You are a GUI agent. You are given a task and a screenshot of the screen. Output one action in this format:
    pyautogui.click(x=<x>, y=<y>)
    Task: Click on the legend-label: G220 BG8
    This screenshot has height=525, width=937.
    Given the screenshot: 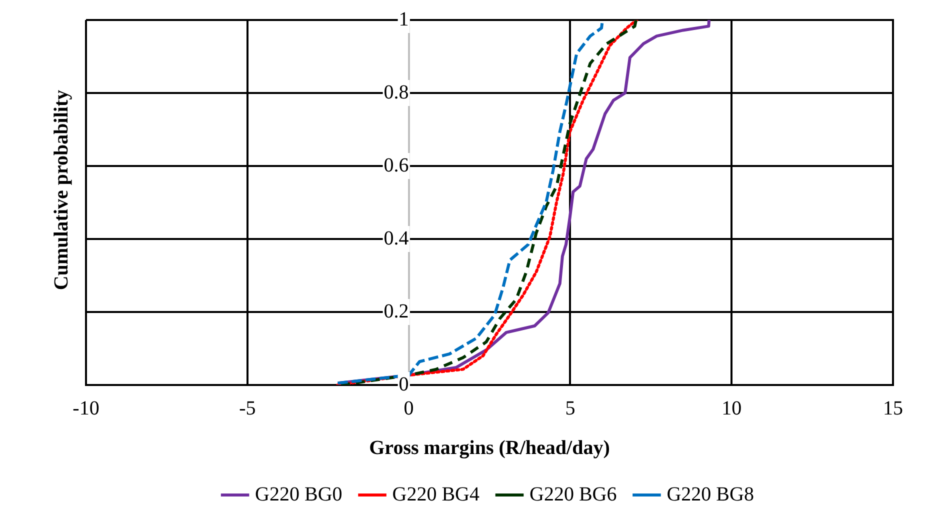 What is the action you would take?
    pyautogui.click(x=710, y=494)
    